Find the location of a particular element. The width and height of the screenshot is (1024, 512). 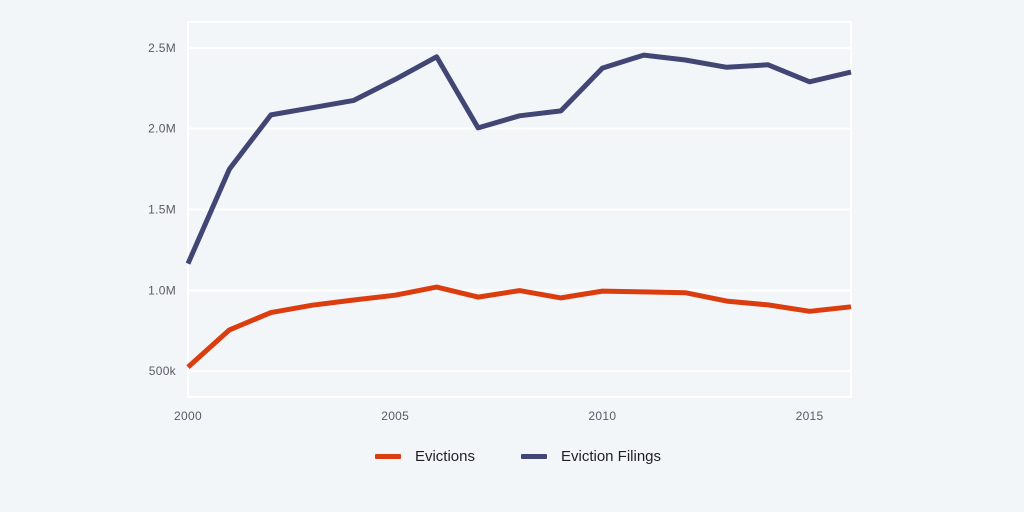

y-tick-label: 500k is located at coordinates (163, 371).